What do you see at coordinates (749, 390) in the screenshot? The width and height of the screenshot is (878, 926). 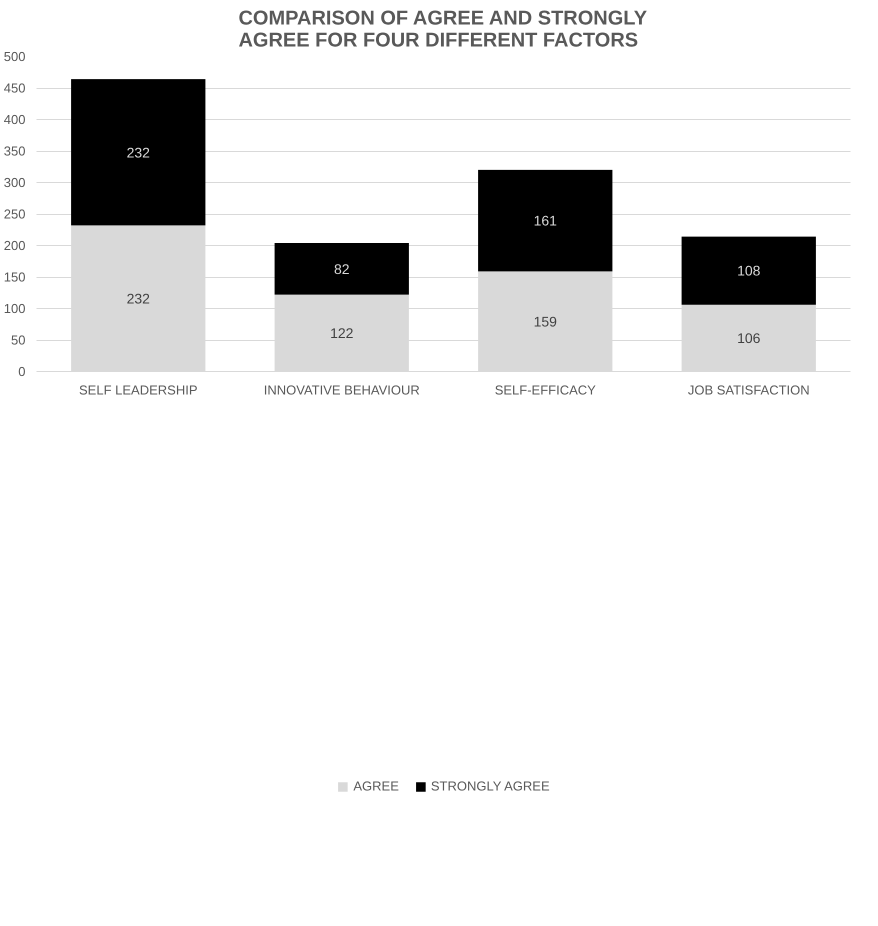 I see `x-tick-label: JOB SATISFACTION` at bounding box center [749, 390].